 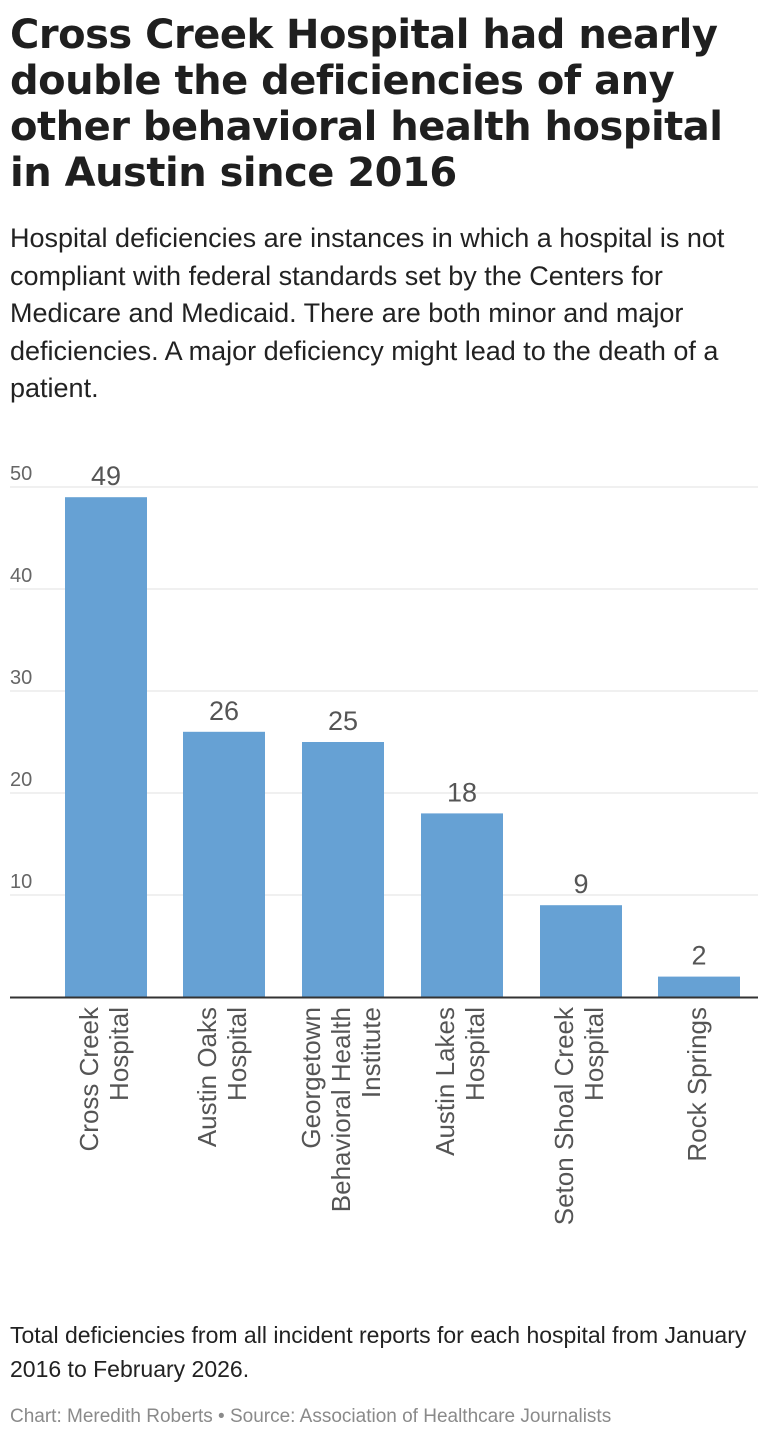 I want to click on x-category-label-line: Cross Creek, so click(x=89, y=1078).